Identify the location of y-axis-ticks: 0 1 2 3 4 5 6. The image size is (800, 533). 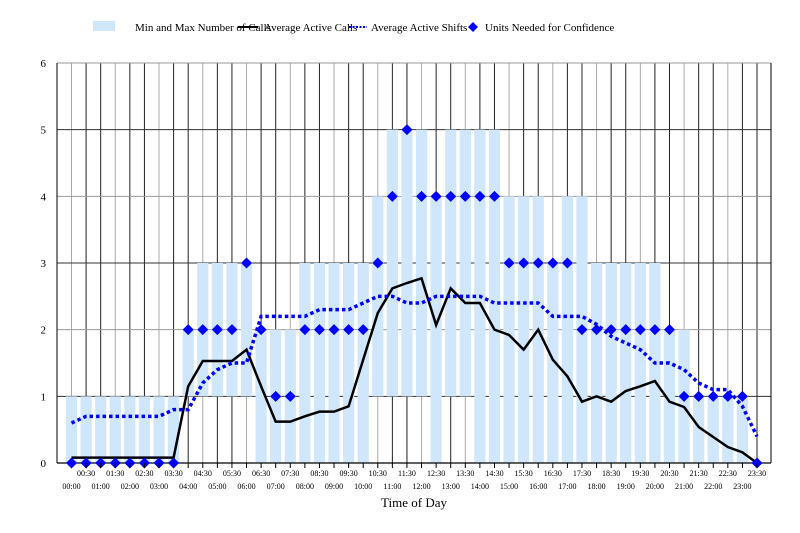
(44, 264).